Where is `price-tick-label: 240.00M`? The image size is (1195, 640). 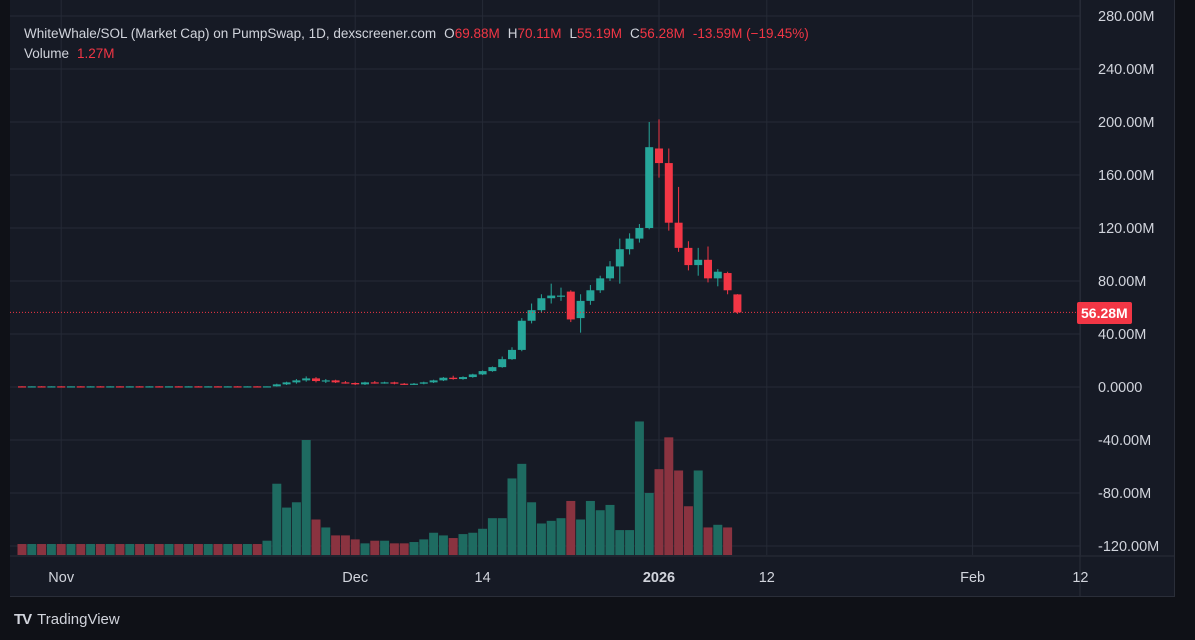 price-tick-label: 240.00M is located at coordinates (1126, 70).